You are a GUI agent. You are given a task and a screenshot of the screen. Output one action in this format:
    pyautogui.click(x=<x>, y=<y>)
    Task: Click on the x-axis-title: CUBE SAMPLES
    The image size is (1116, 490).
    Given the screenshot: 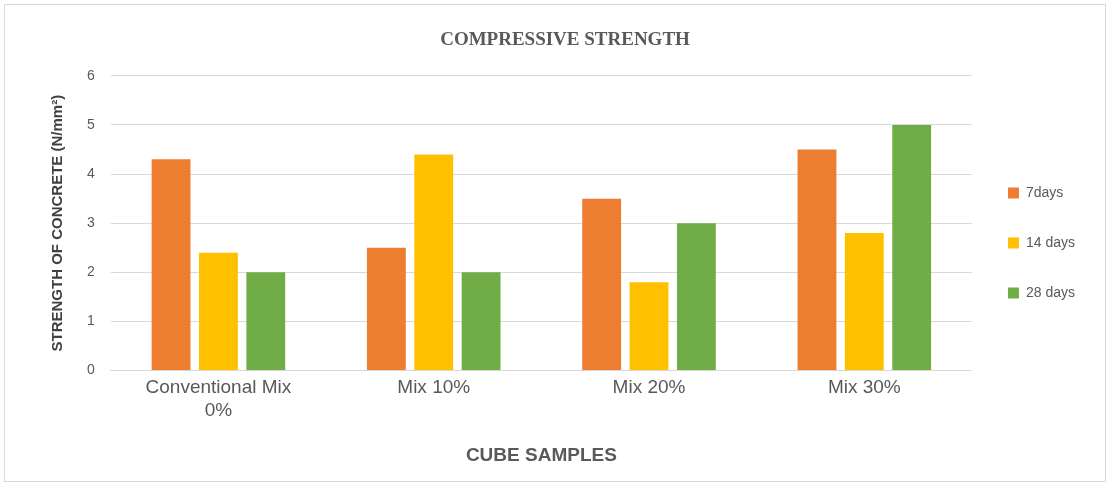 What is the action you would take?
    pyautogui.click(x=541, y=454)
    